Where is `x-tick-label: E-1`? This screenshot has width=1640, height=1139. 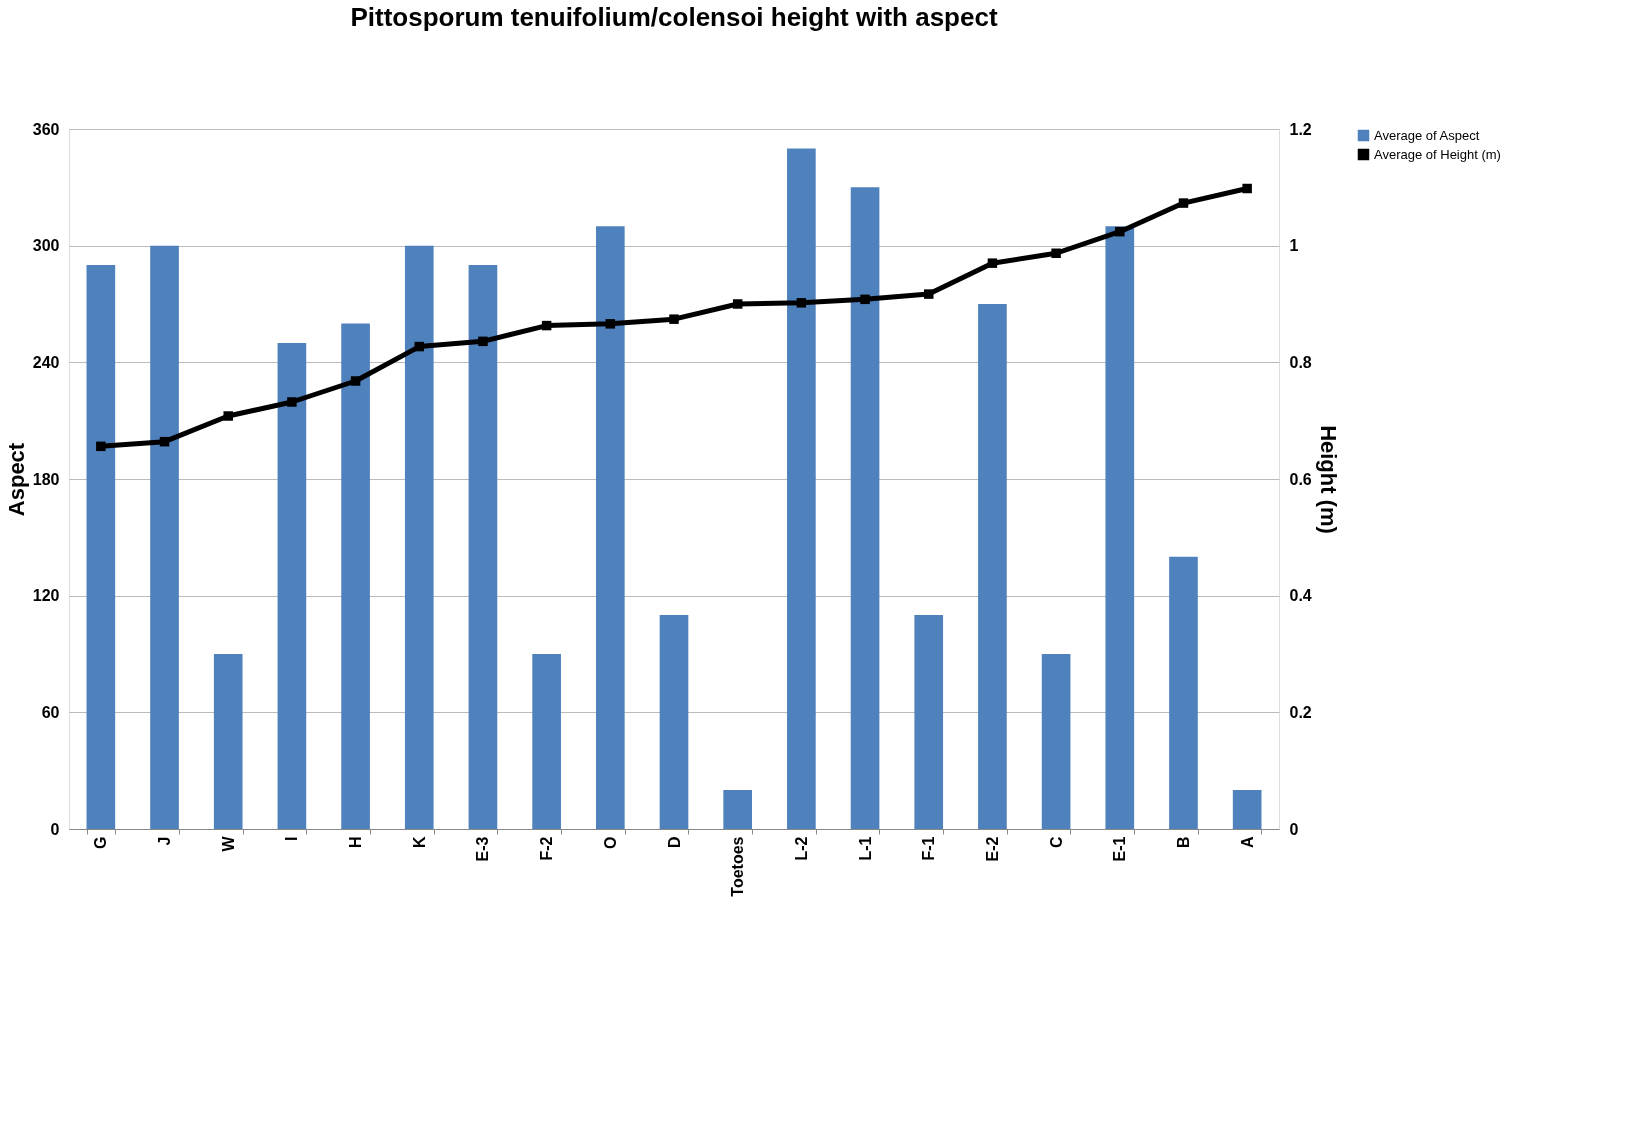
x-tick-label: E-1 is located at coordinates (1120, 849).